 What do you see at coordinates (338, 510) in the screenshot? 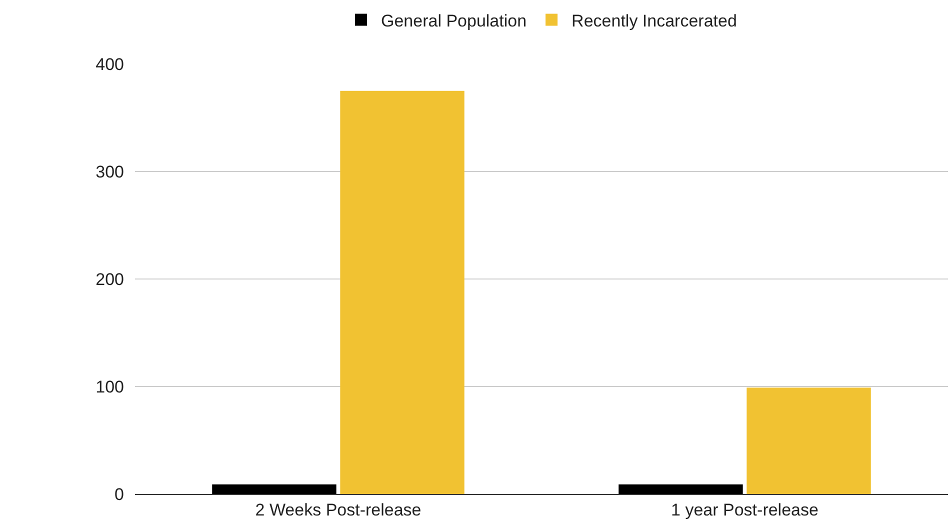
I see `x-tick-label: 2 Weeks Post-release` at bounding box center [338, 510].